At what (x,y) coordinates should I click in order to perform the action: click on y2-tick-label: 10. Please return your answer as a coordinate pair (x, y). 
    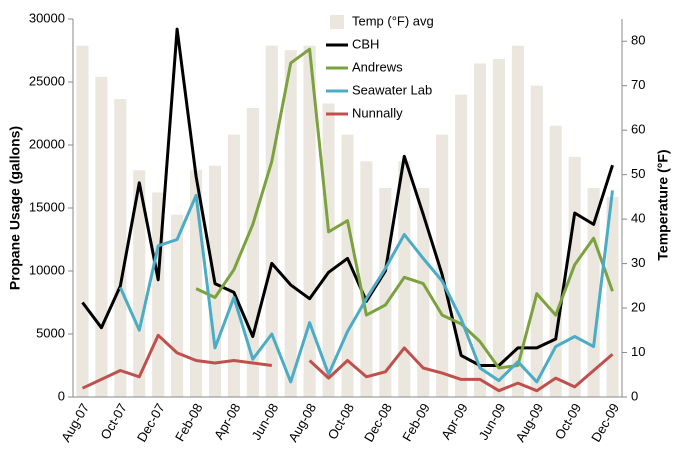
    Looking at the image, I should click on (638, 351).